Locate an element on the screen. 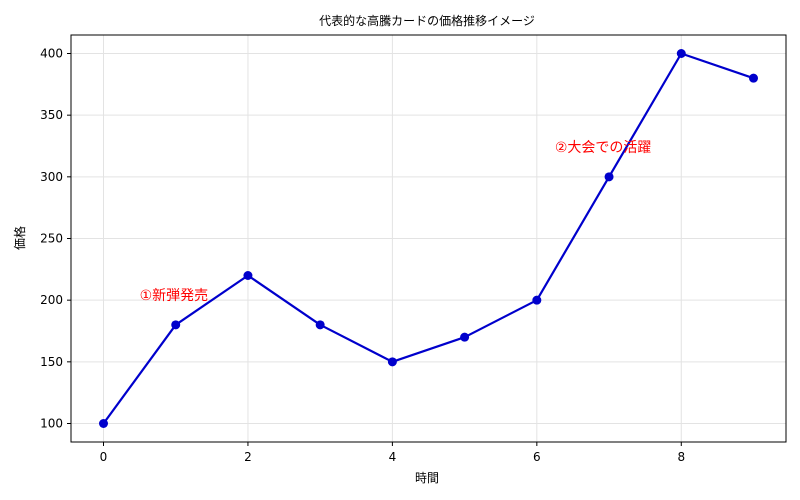 The width and height of the screenshot is (800, 500). x-tick-label: 8 is located at coordinates (681, 457).